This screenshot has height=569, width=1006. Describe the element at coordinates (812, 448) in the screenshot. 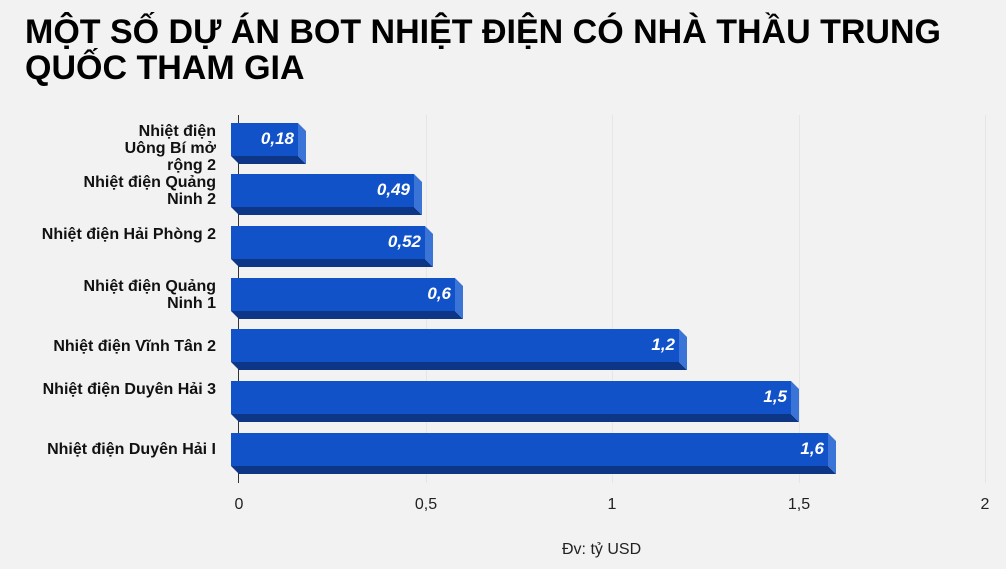

I see `value-label: 1,6` at that location.